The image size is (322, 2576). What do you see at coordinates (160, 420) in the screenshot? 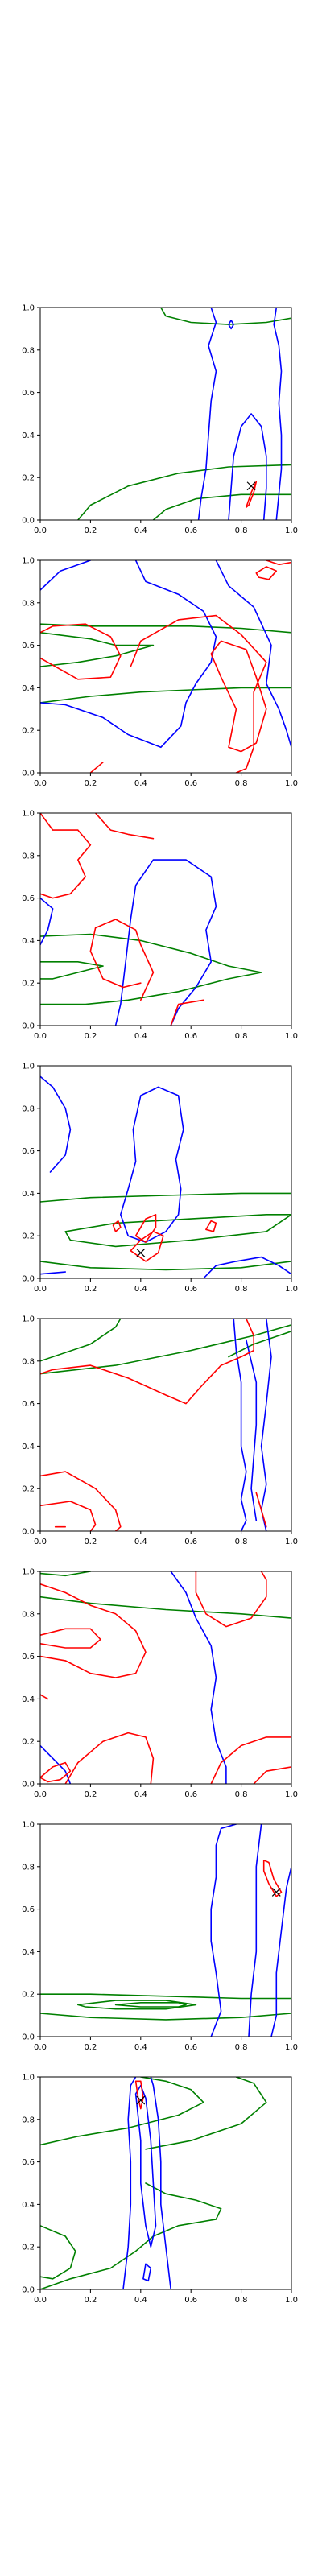
I see `subplot-1: 0.0 0.2 0.4 0.6 0.8 1.0 0.0 0.2 0.4 0.6 0.8 1.0` at bounding box center [160, 420].